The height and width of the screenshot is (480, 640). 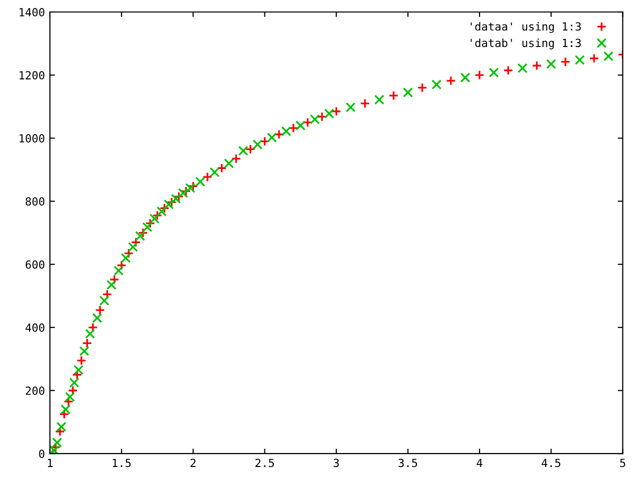 I want to click on x-tick-label: 5, so click(x=623, y=463).